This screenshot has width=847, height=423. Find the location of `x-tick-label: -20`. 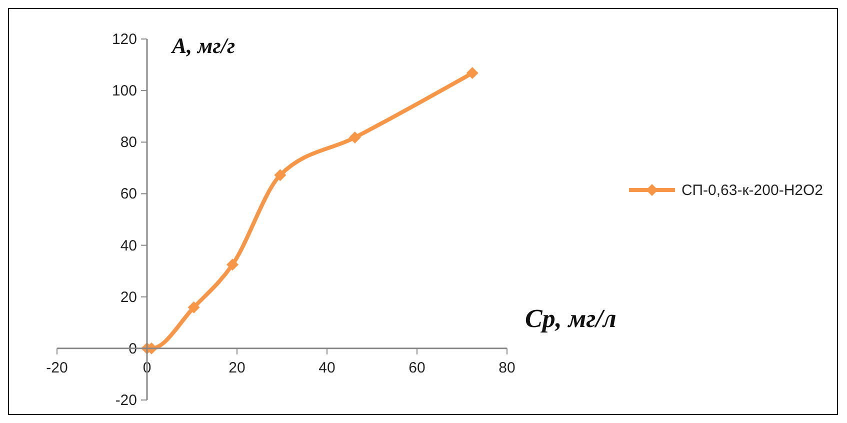

x-tick-label: -20 is located at coordinates (57, 367).